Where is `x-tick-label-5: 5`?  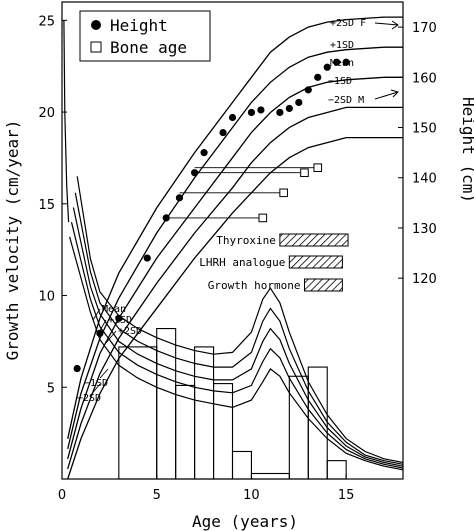 x-tick-label-5: 5 is located at coordinates (157, 495).